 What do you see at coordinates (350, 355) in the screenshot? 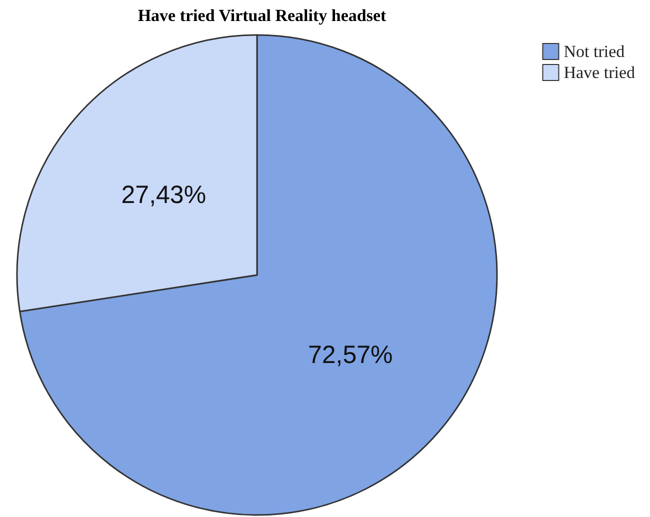
I see `data-label: 72,57%` at bounding box center [350, 355].